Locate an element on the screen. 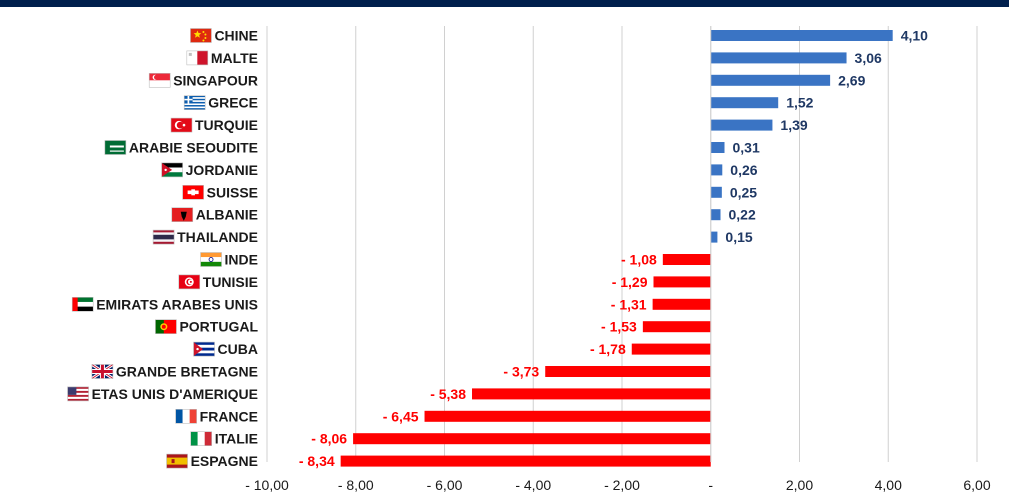  data-label: - 1,53 is located at coordinates (619, 327).